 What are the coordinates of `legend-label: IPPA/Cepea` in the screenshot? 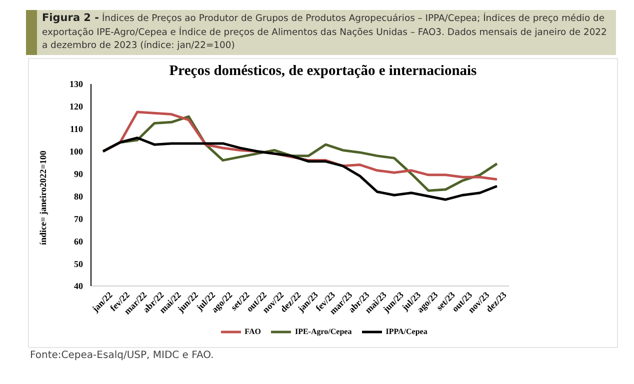 It's located at (407, 331).